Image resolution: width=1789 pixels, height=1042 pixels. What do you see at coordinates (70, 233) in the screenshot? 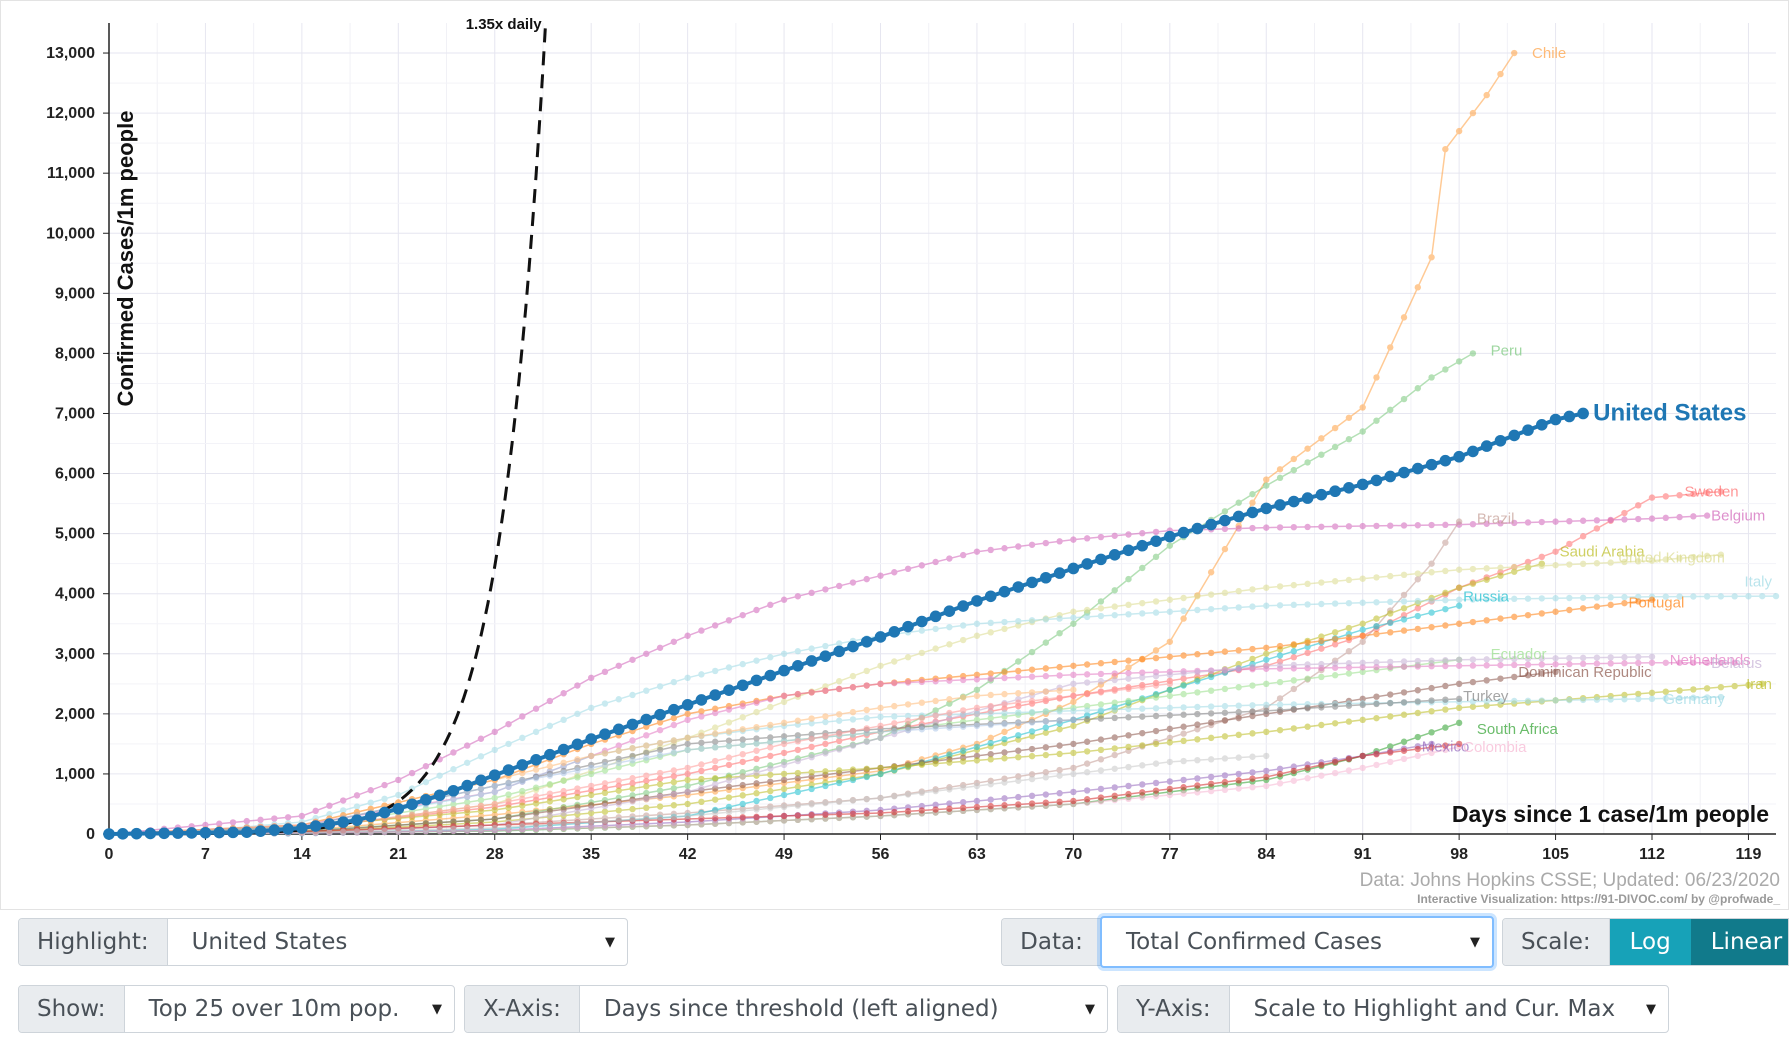
I see `y-tick-label: 10,000` at bounding box center [70, 233].